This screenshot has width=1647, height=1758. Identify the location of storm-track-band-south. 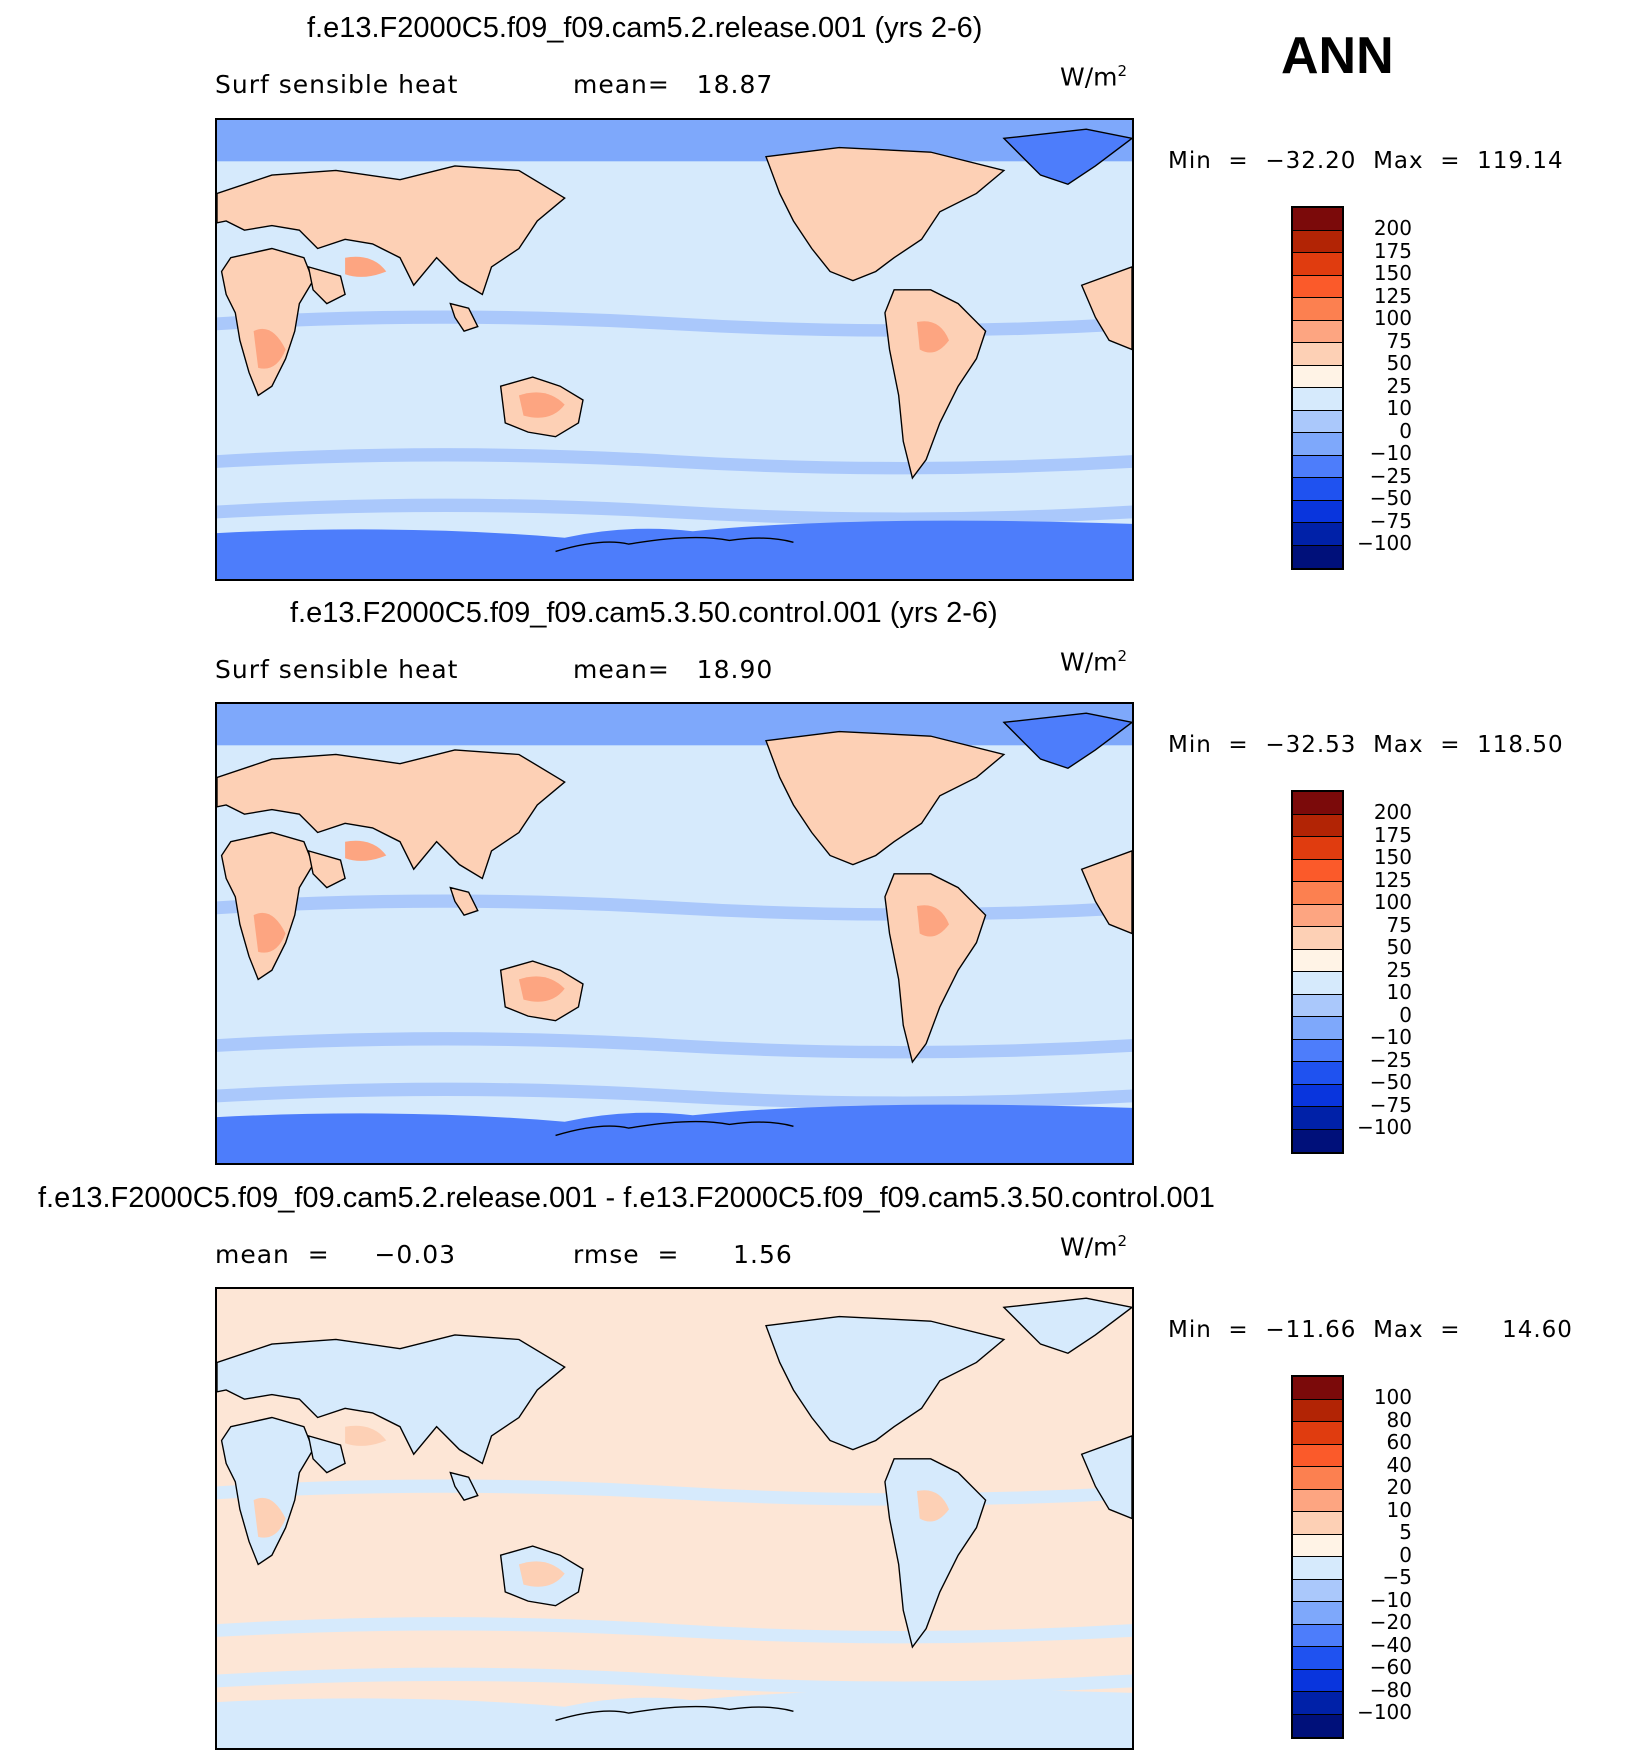
(674, 1045).